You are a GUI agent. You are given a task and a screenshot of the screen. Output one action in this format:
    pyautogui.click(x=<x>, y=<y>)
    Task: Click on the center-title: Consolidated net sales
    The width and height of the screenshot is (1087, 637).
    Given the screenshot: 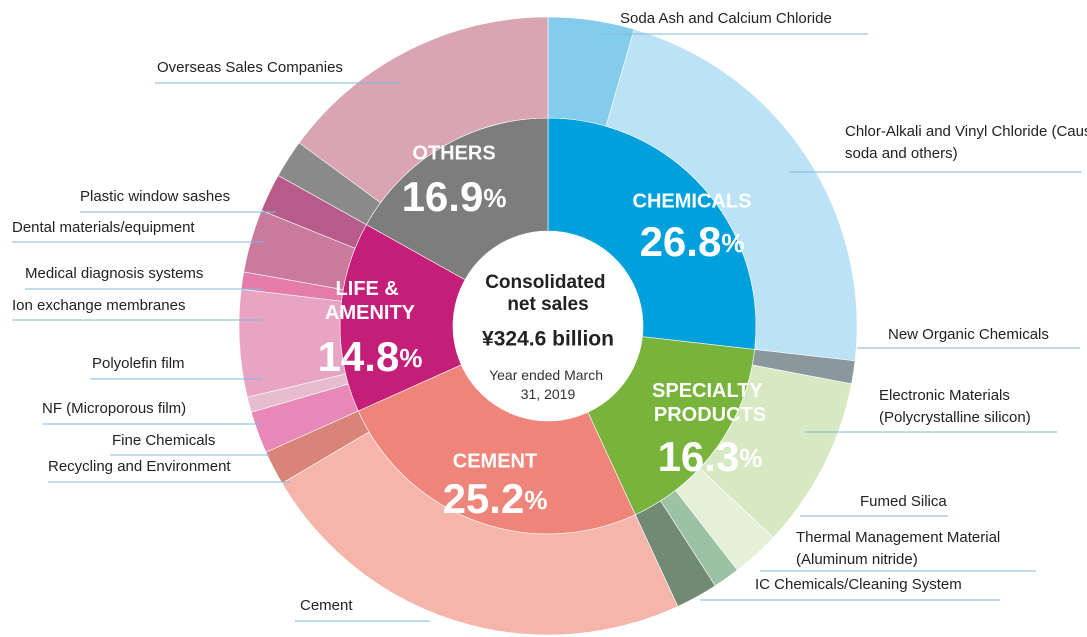 What is the action you would take?
    pyautogui.click(x=548, y=293)
    